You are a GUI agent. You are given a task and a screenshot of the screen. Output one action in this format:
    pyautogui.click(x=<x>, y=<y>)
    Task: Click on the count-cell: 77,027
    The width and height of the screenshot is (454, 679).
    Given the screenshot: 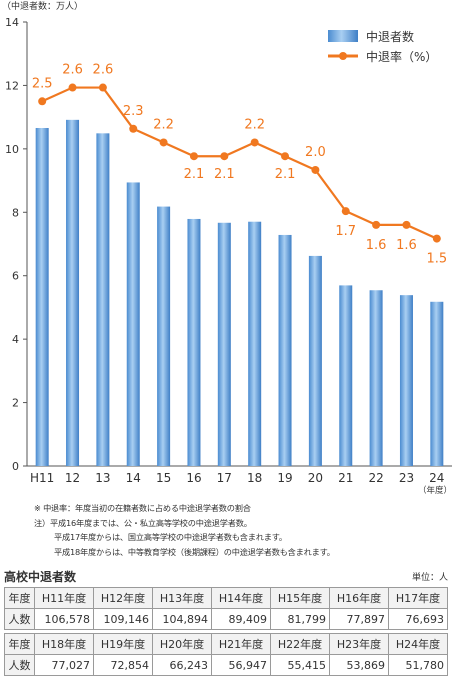 What is the action you would take?
    pyautogui.click(x=64, y=665)
    